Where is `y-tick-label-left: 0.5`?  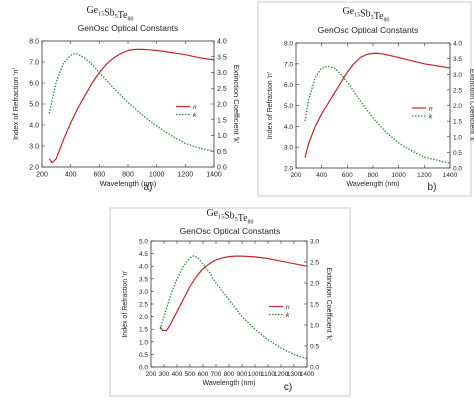 y-tick-label-left: 0.5 is located at coordinates (143, 355).